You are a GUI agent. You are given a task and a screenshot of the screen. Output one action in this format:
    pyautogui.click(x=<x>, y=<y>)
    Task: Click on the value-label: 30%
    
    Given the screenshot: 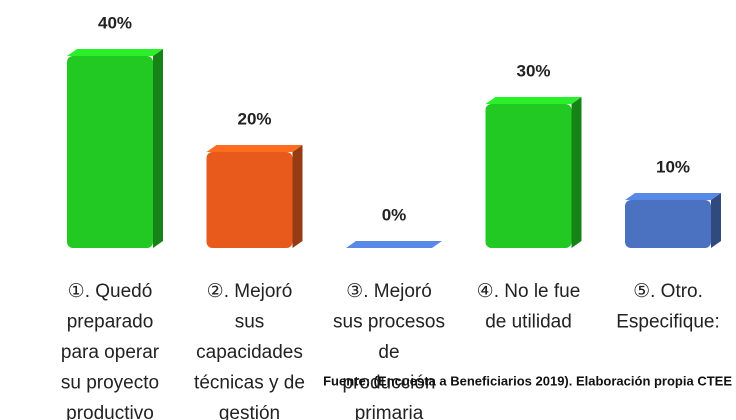 What is the action you would take?
    pyautogui.click(x=533, y=70)
    